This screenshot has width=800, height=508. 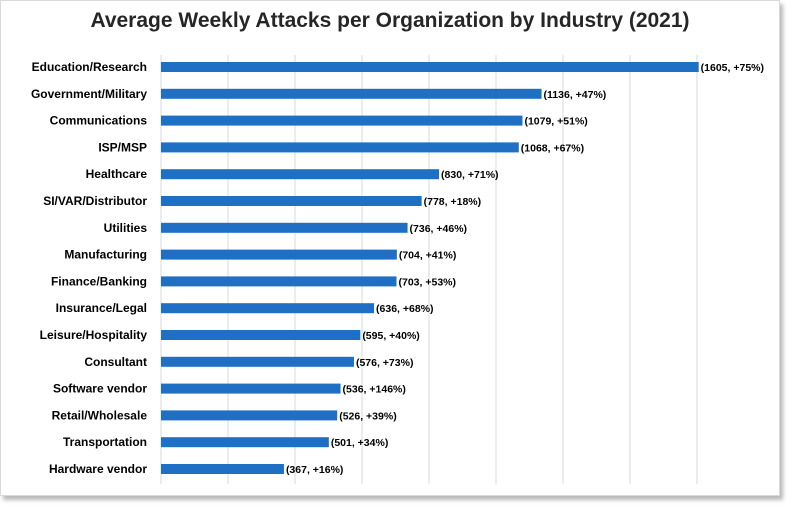 I want to click on data-label: (1068, +67%), so click(x=552, y=148).